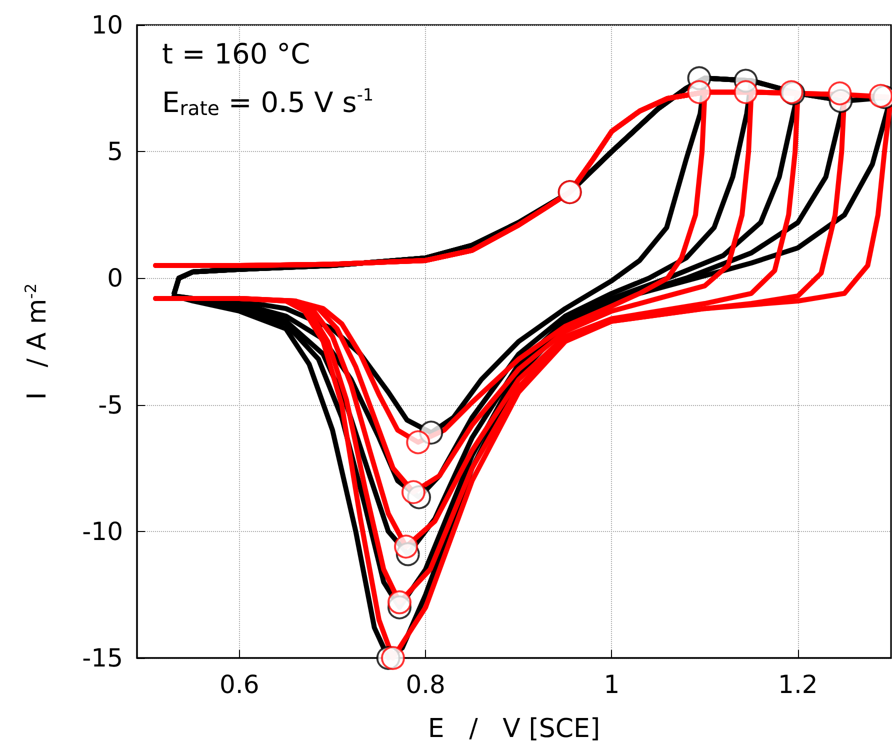  I want to click on x-tick-label: 0.8, so click(426, 684).